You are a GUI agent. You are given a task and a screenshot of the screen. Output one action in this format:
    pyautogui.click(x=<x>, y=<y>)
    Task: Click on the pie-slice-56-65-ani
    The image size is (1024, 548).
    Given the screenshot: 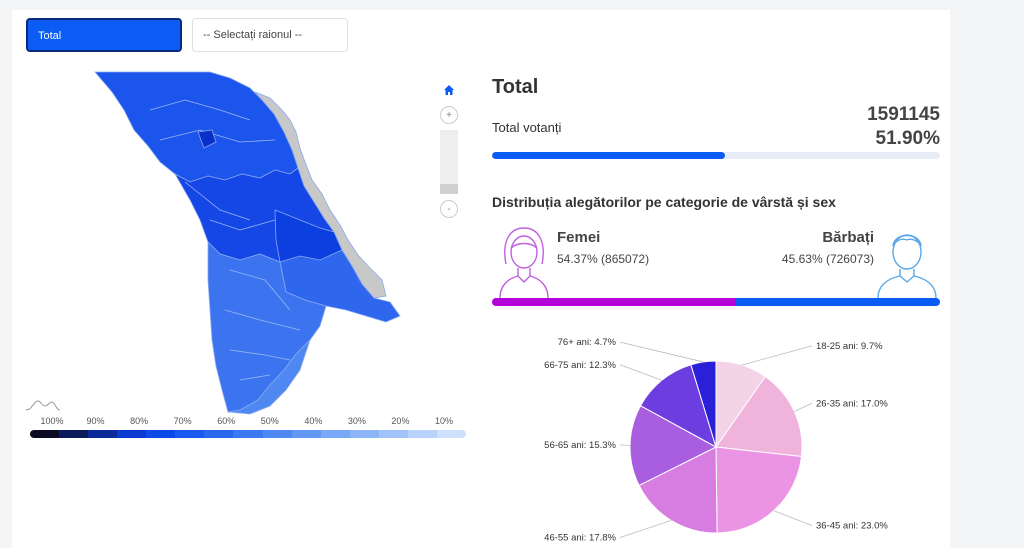 What is the action you would take?
    pyautogui.click(x=673, y=446)
    